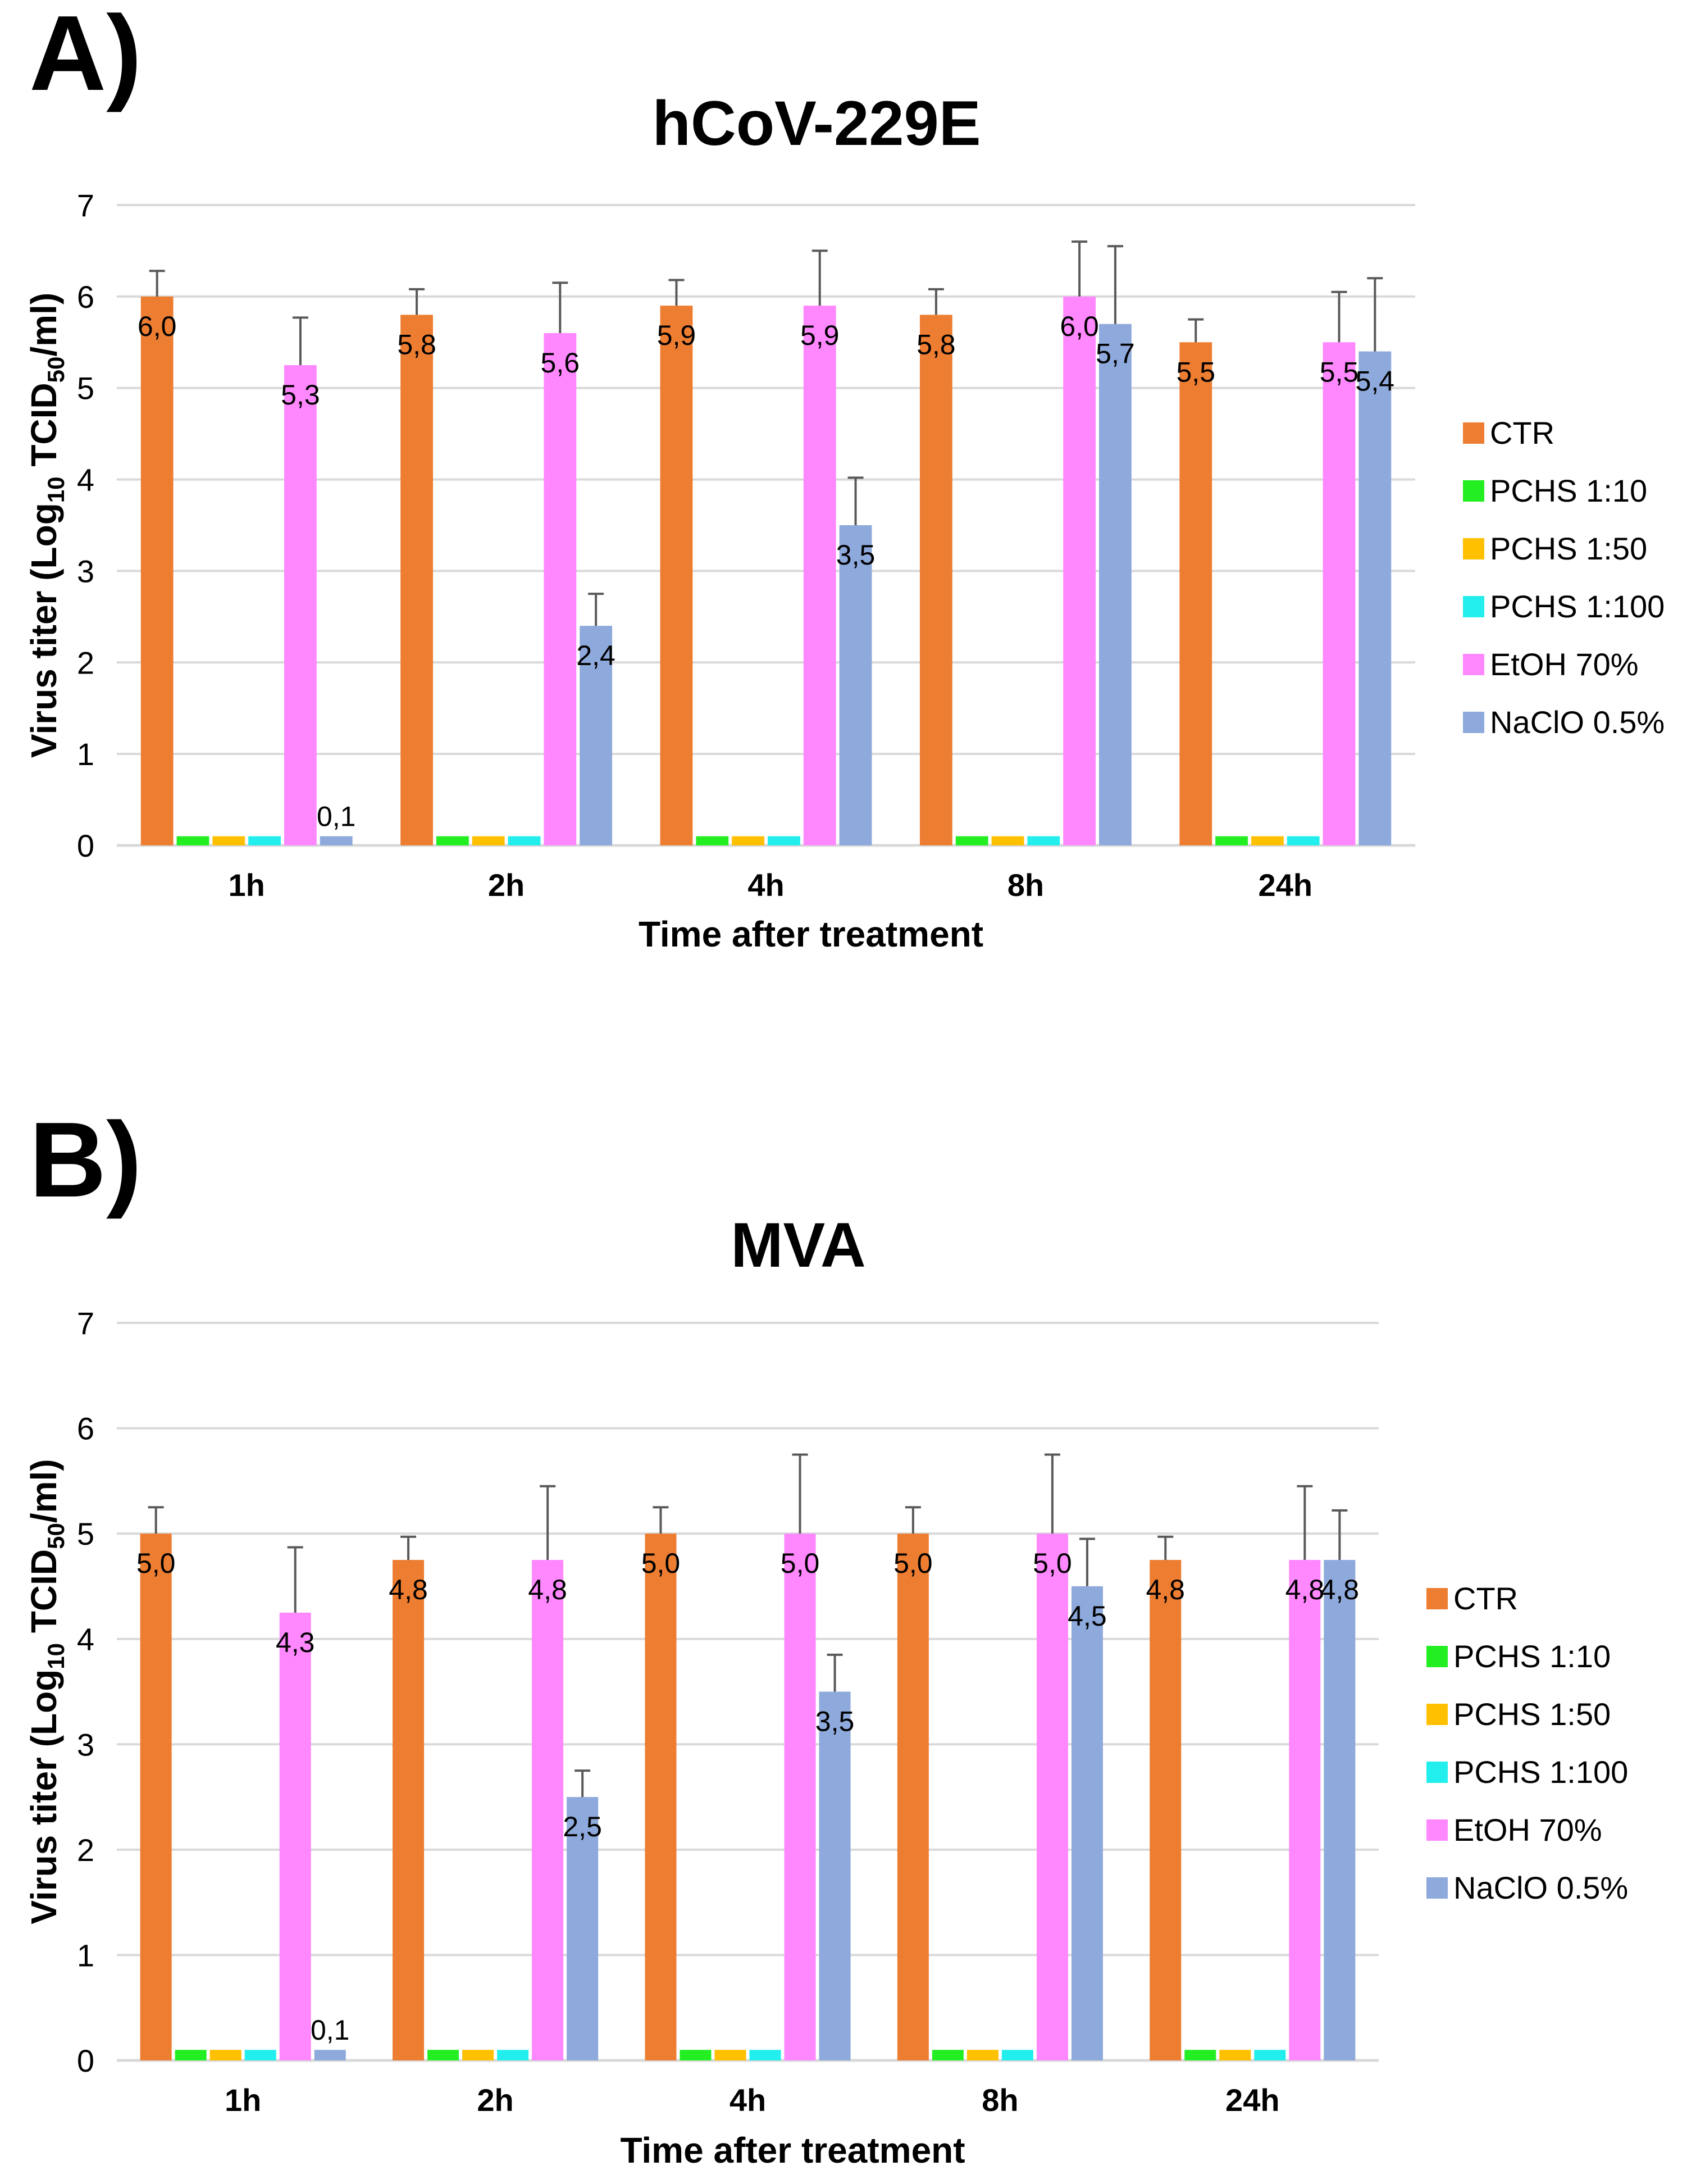 This screenshot has height=2184, width=1696. What do you see at coordinates (1088, 1616) in the screenshot?
I see `data-label: 4,5` at bounding box center [1088, 1616].